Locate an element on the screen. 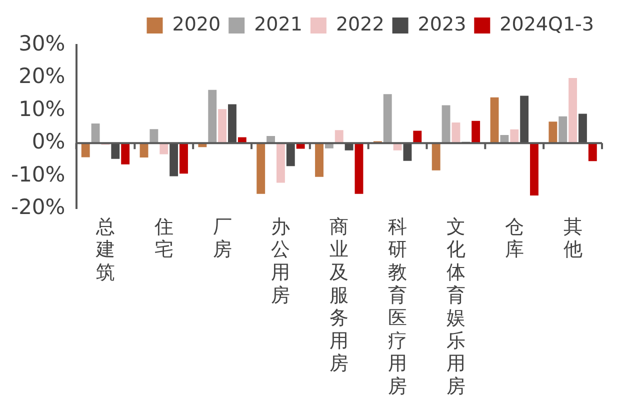  x-tick-label: 仓库 is located at coordinates (514, 238).